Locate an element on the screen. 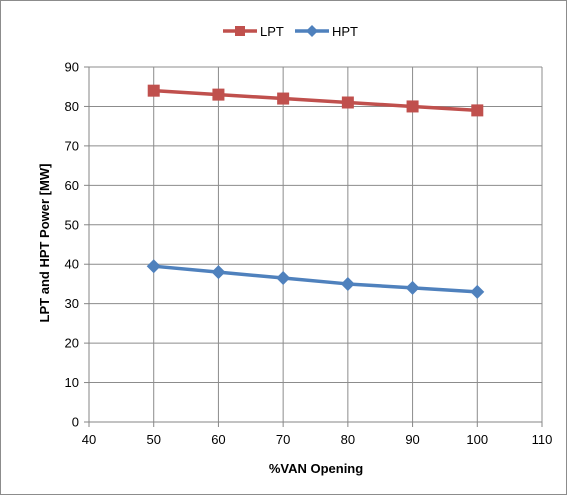  y-tick-label: 30 is located at coordinates (72, 303).